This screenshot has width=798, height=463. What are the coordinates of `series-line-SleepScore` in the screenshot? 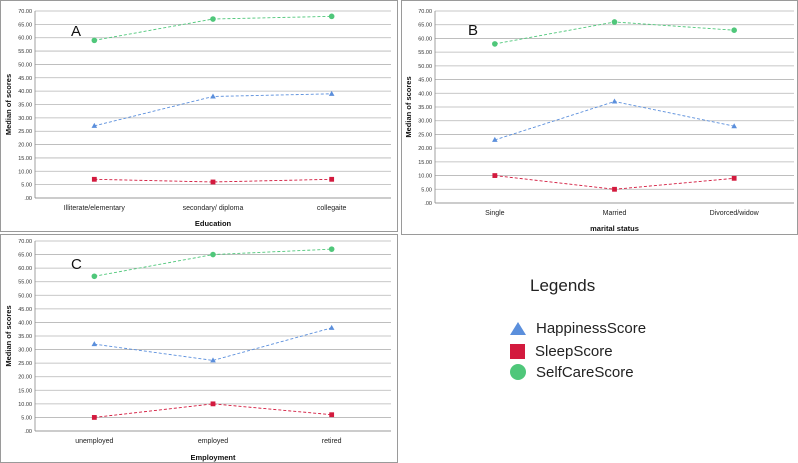 It's located at (213, 180).